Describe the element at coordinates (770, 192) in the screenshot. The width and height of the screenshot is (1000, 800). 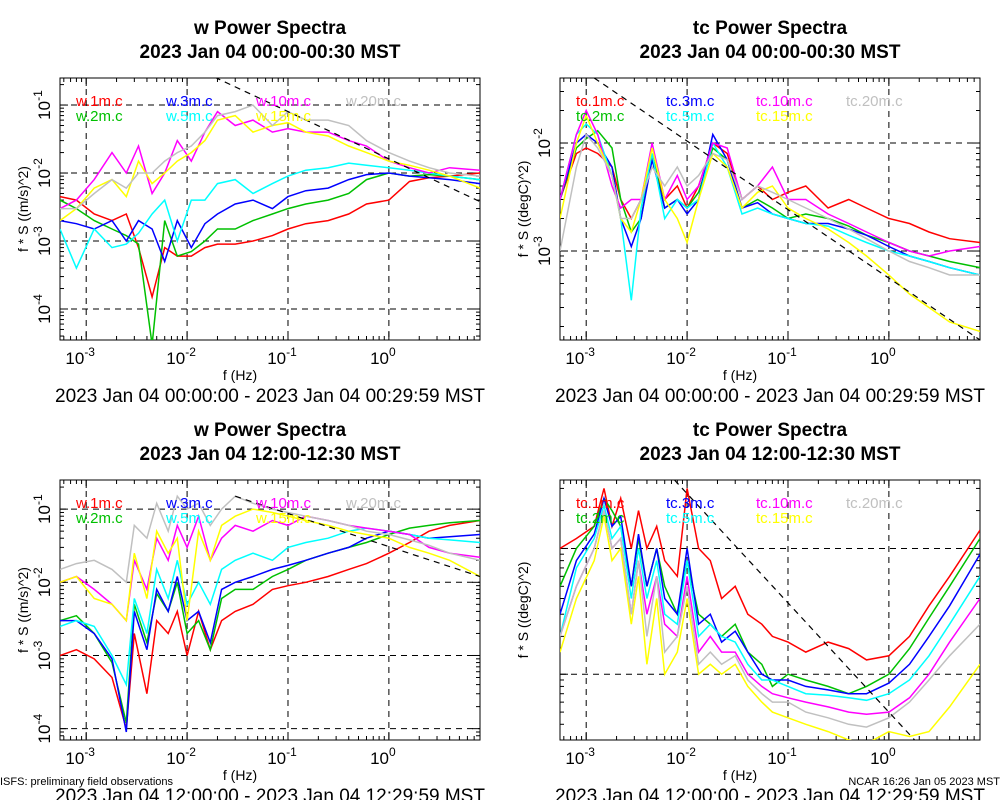
I see `series-line-tc.1m.c` at that location.